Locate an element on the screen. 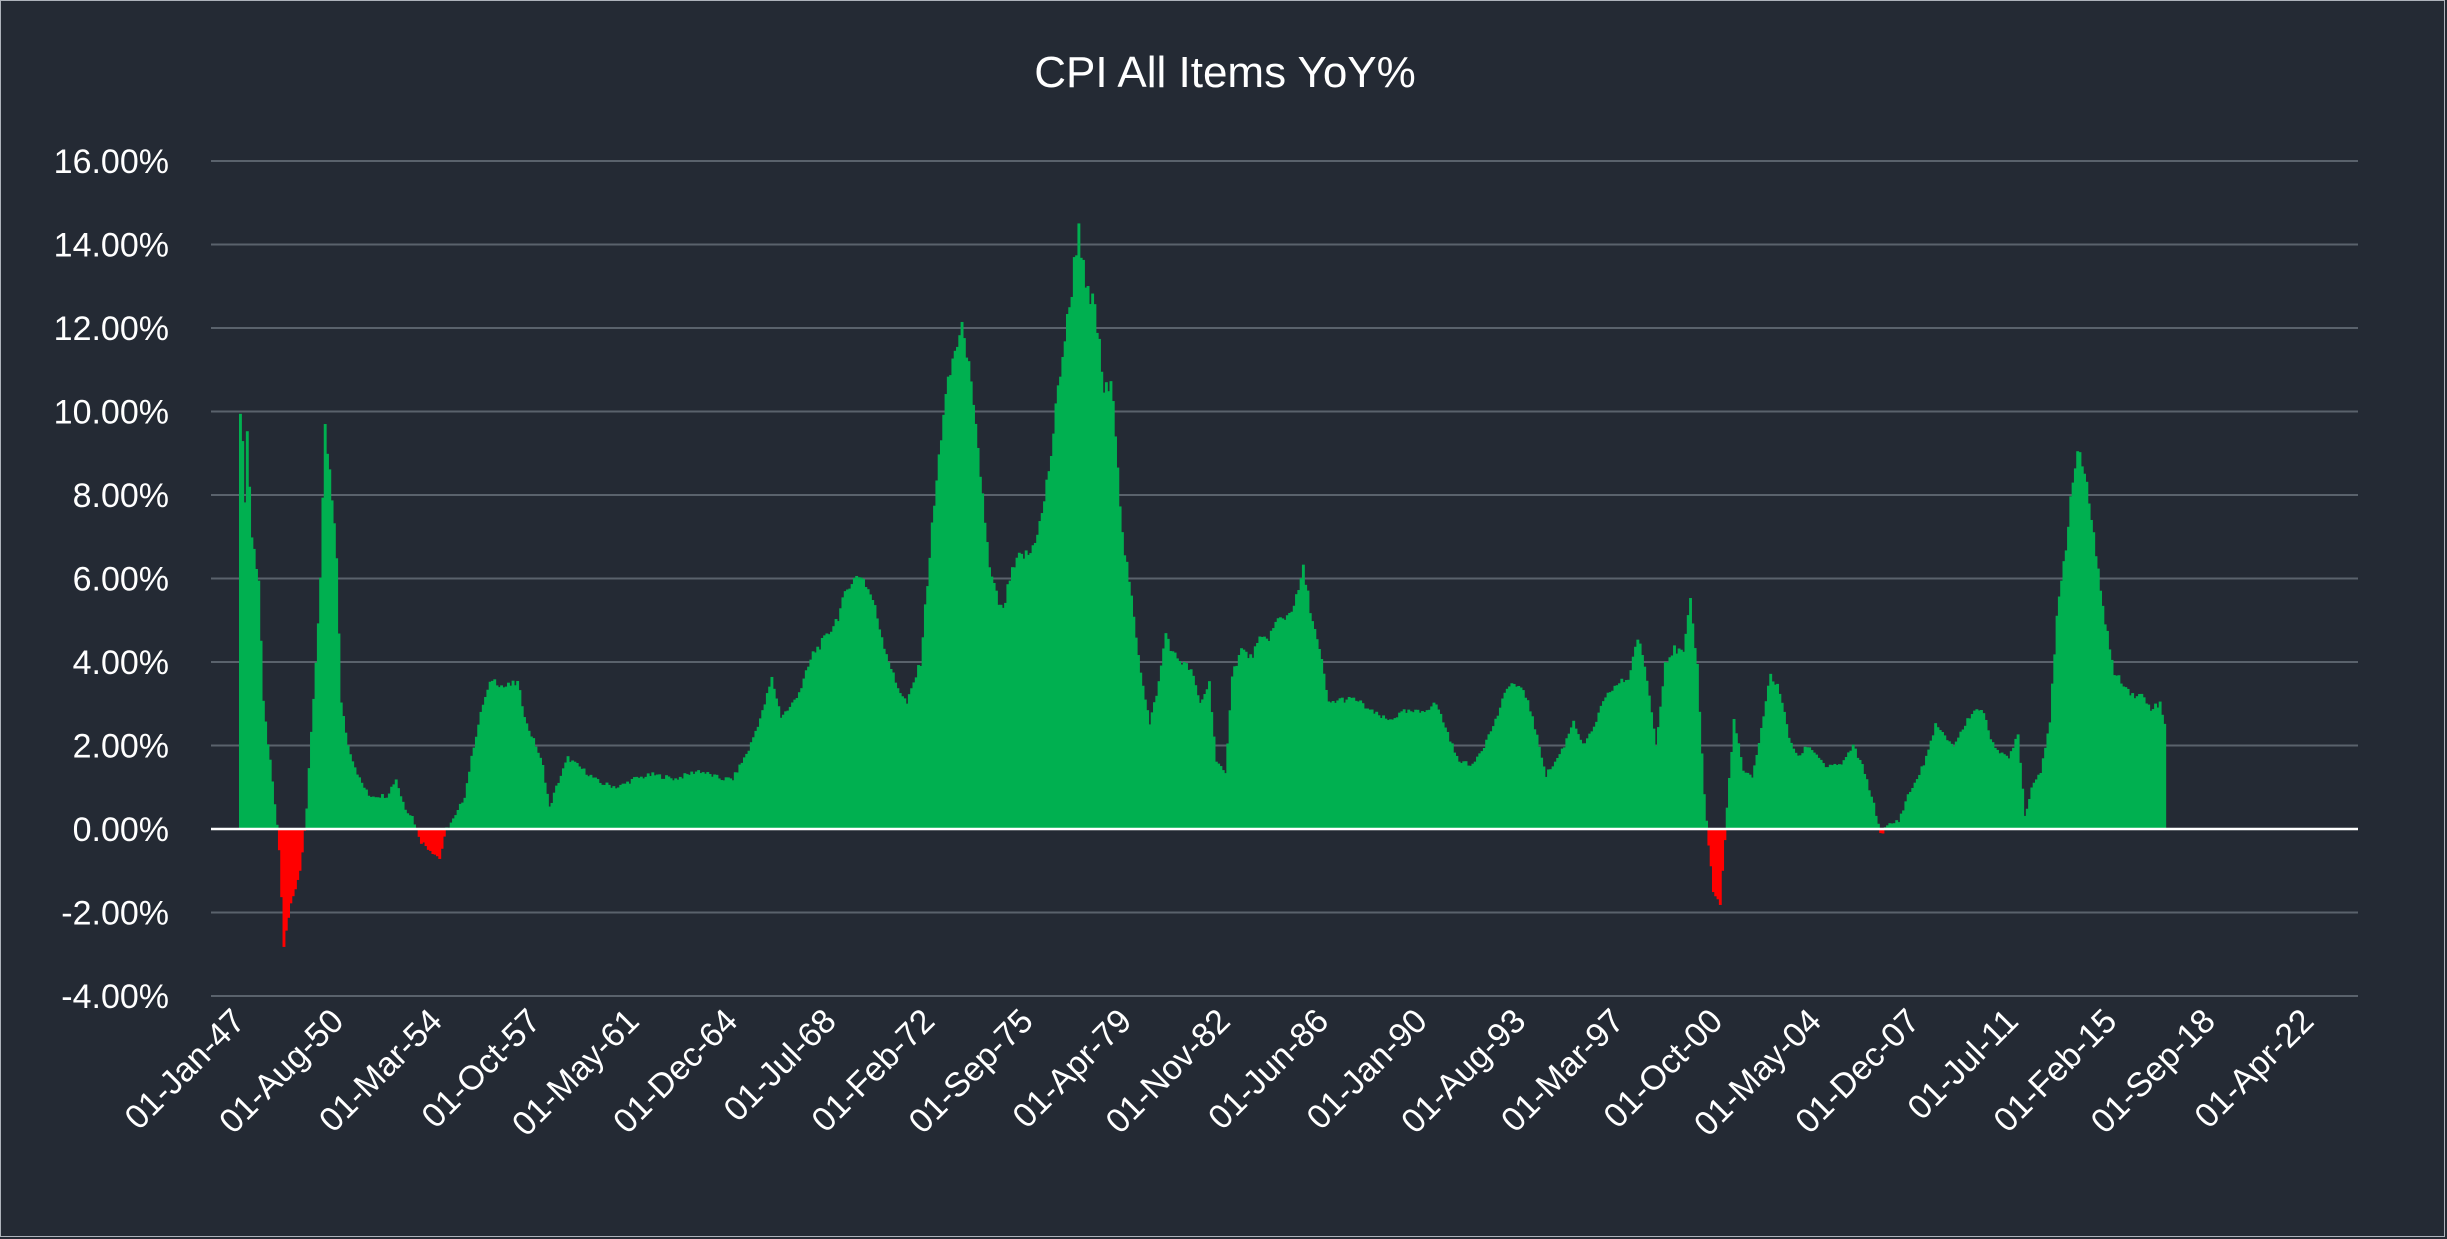  y-tick-label: 8.00% is located at coordinates (121, 496).